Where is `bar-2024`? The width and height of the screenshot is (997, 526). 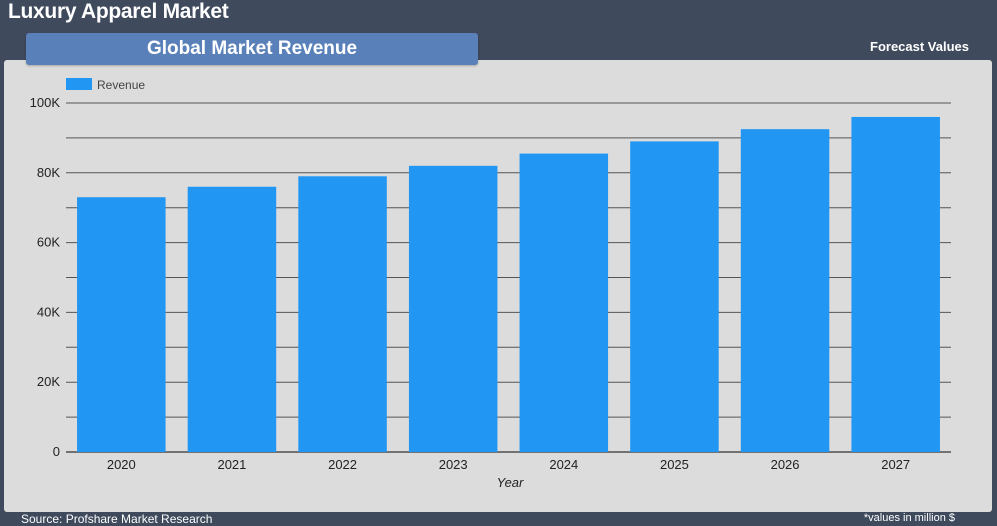
bar-2024 is located at coordinates (564, 303).